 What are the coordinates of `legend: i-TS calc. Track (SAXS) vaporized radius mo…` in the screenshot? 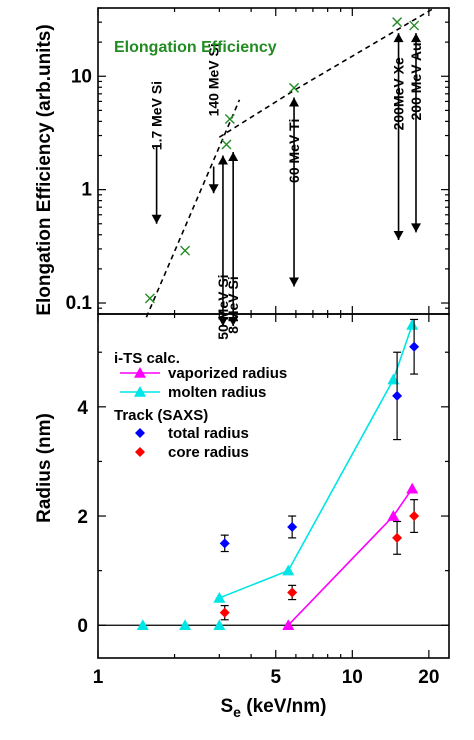 It's located at (200, 405).